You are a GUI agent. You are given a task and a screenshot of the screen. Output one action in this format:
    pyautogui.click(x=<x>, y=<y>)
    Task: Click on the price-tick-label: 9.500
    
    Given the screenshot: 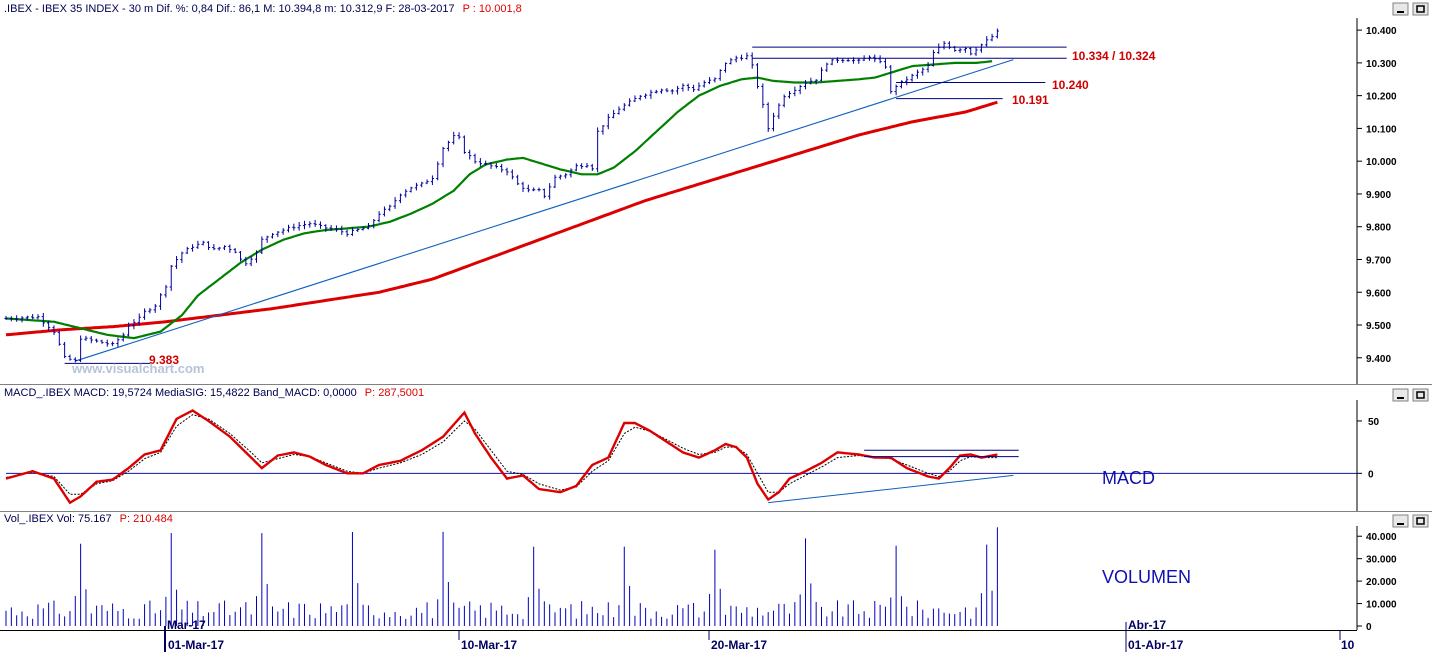 What is the action you would take?
    pyautogui.click(x=1378, y=326)
    